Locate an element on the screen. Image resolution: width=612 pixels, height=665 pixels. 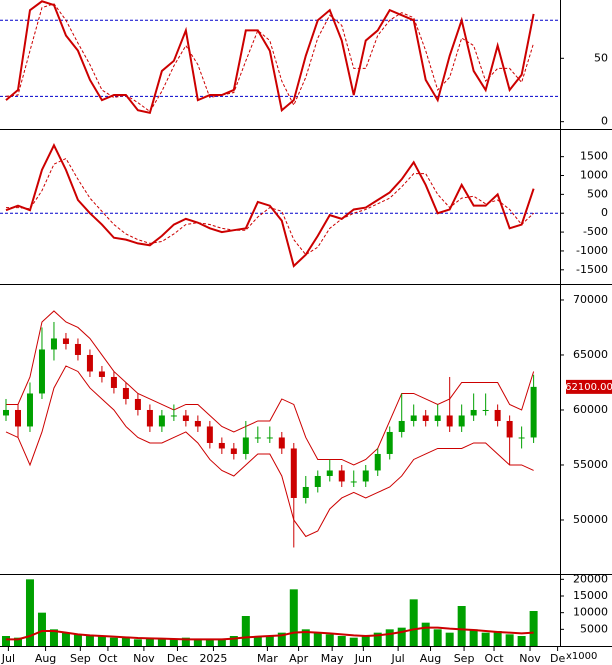
x-tick-label: Sep is located at coordinates (464, 658).